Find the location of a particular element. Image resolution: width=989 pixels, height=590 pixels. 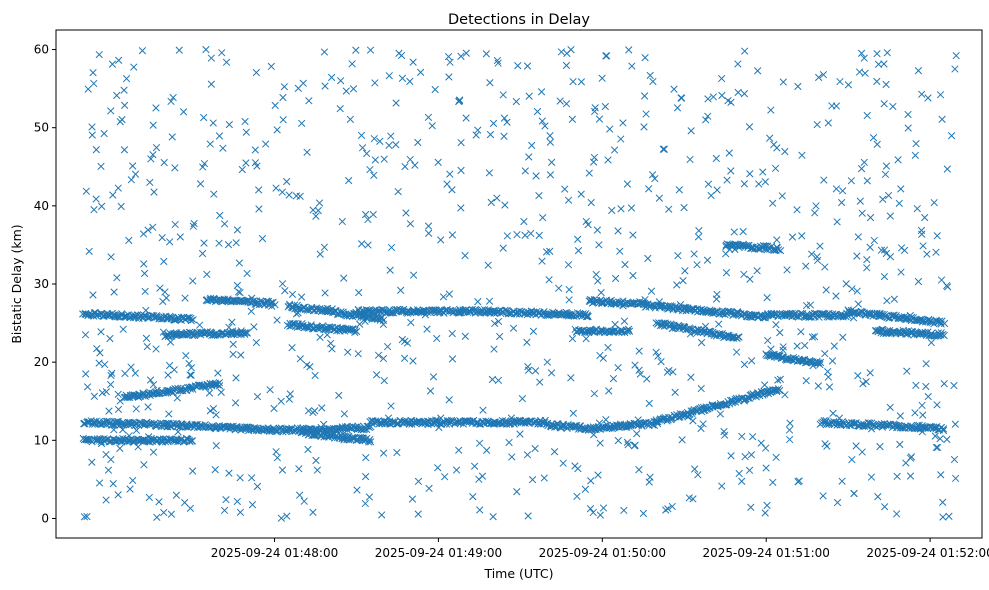

y-tick-label: 20 is located at coordinates (41, 362).